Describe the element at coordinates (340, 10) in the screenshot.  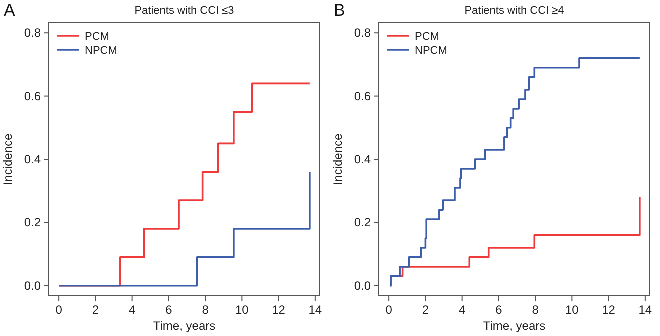
I see `text: B` at that location.